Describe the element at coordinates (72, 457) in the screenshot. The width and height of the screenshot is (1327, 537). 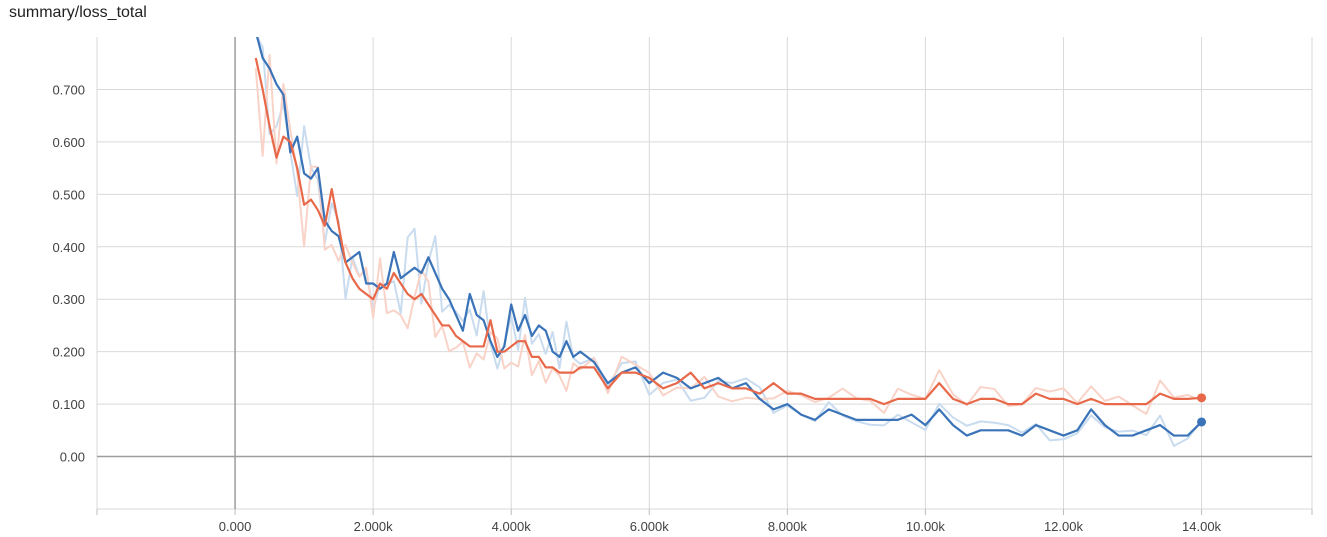
I see `y-tick-label: 0.00` at that location.